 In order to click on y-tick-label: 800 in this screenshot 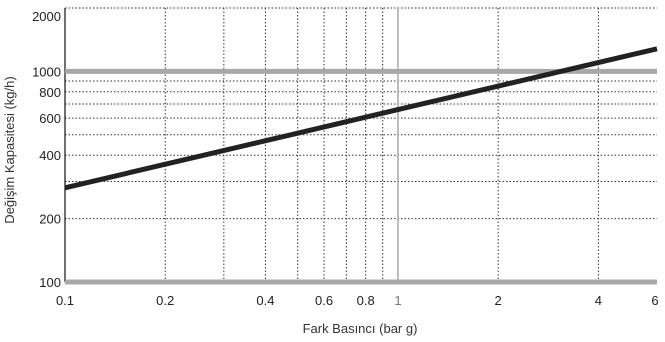, I will do `click(50, 92)`.